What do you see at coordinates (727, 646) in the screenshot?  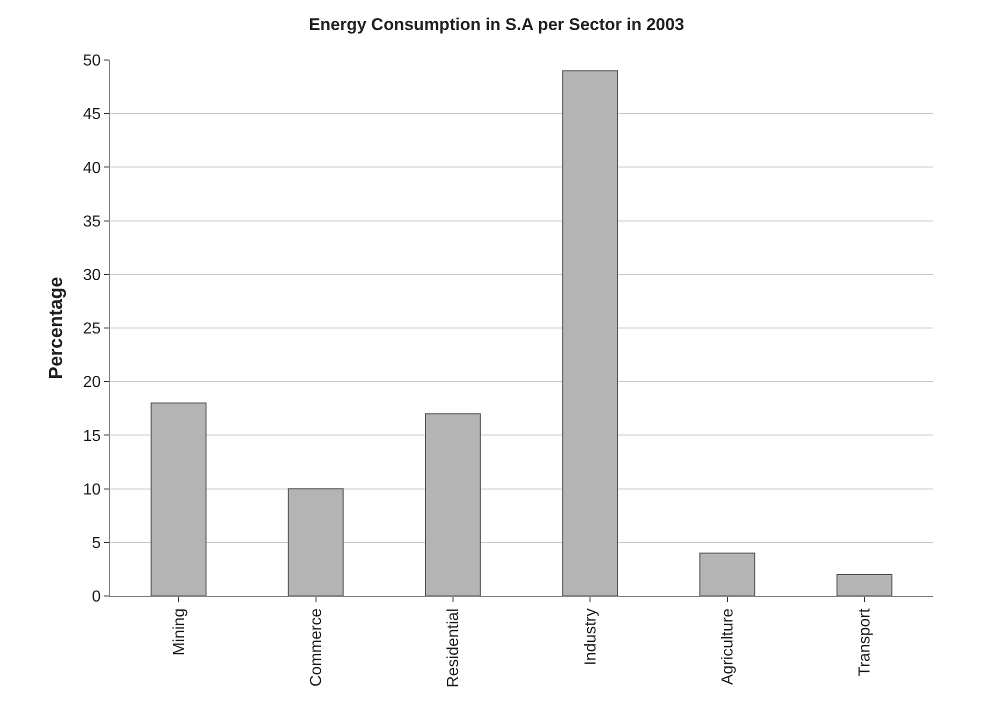 I see `x-tick-label: Agriculture` at bounding box center [727, 646].